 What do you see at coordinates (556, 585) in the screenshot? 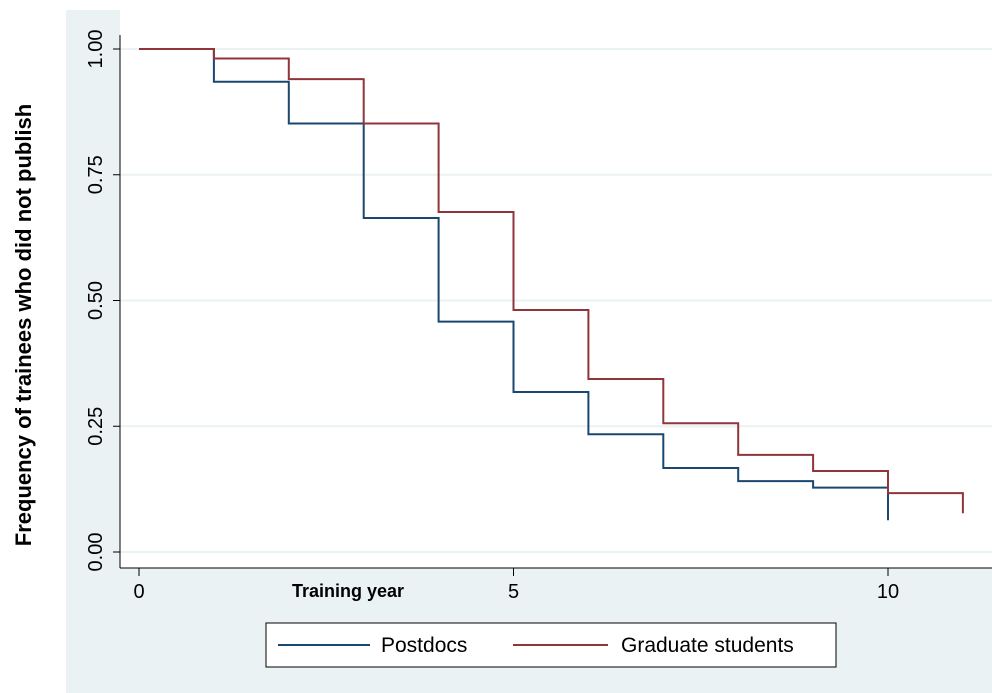
I see `x-axis: 0 5 10` at bounding box center [556, 585].